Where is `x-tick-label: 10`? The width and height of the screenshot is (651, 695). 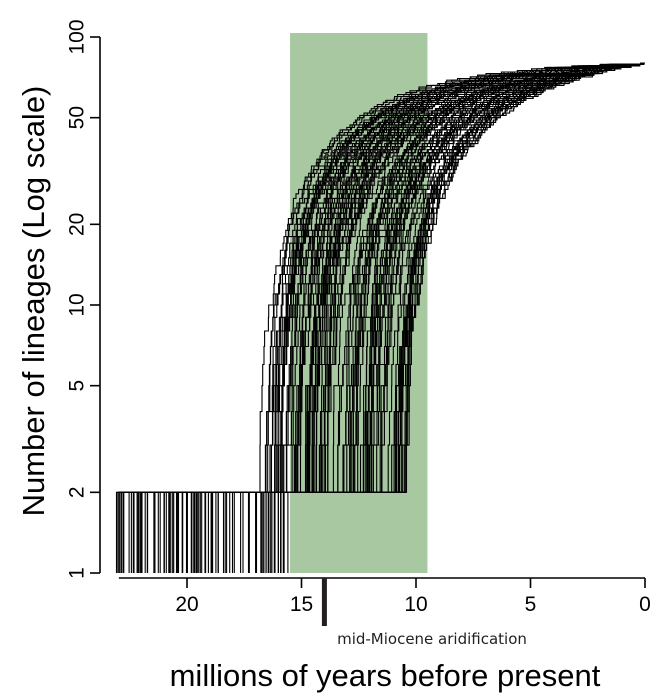
x-tick-label: 10 is located at coordinates (415, 604).